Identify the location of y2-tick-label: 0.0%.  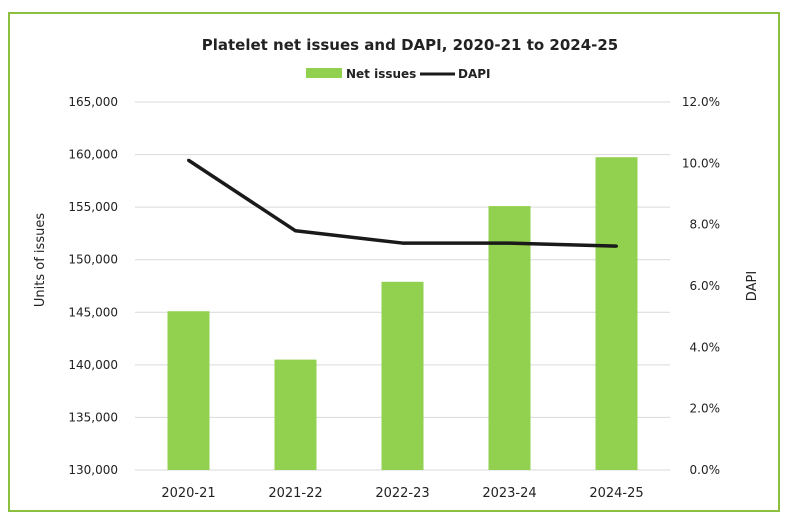
(705, 470).